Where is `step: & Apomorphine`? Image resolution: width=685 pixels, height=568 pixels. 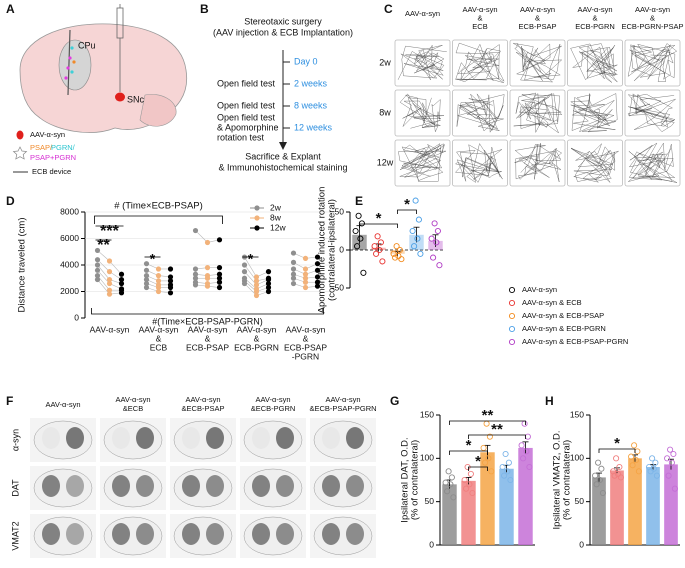
step: & Apomorphine is located at coordinates (248, 127).